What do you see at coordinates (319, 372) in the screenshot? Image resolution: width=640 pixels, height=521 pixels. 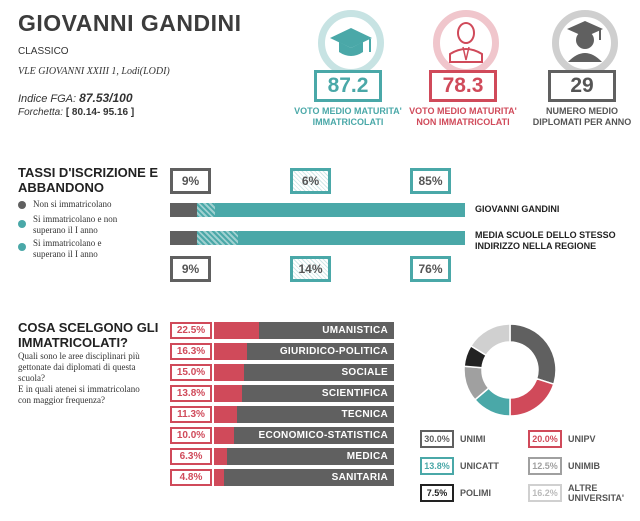 I see `area-category-label: SOCIALE` at bounding box center [319, 372].